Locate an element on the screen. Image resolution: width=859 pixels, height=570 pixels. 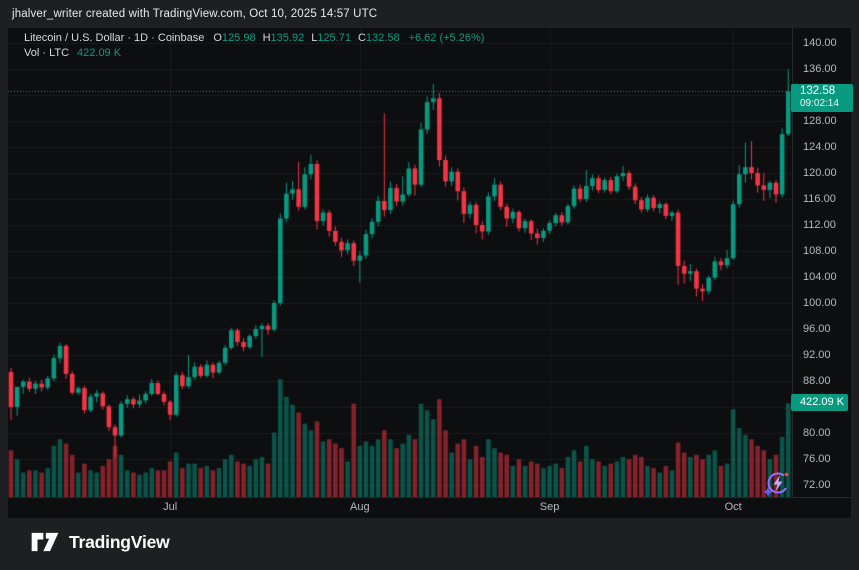
month-label: Jul is located at coordinates (170, 507).